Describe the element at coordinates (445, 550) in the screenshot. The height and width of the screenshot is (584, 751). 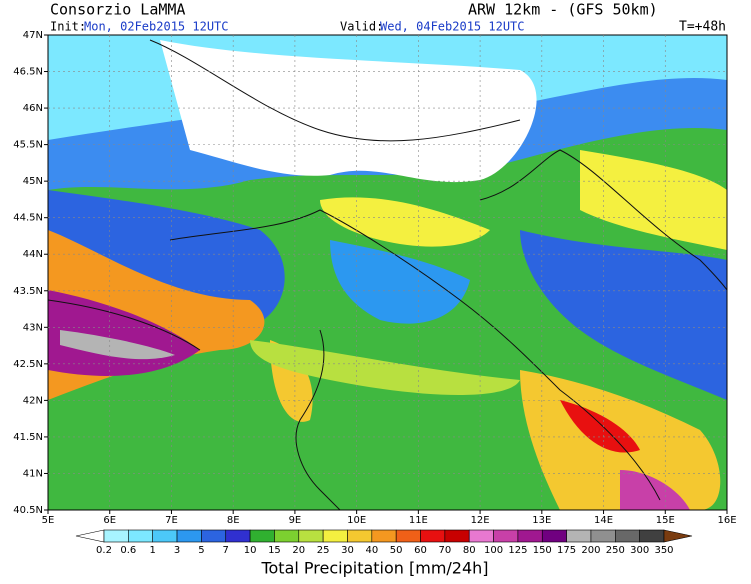
I see `colorbar-label: 70` at that location.